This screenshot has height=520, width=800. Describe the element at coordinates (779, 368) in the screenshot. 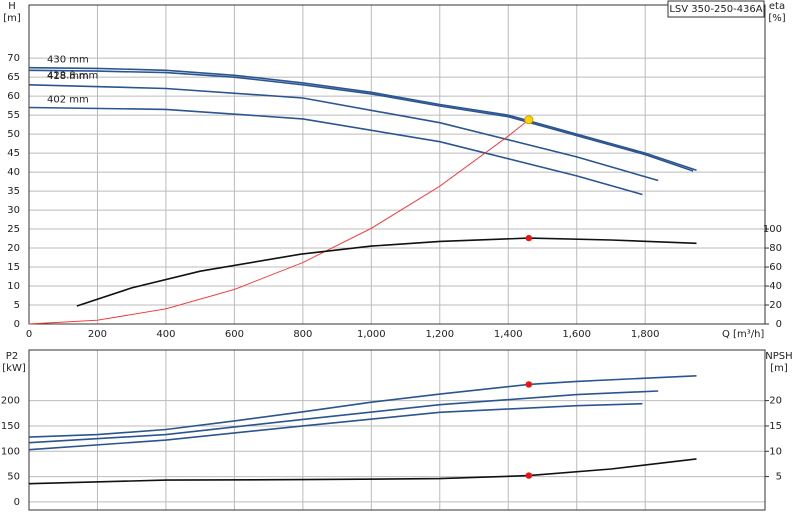

I see `y2-unit: [m]` at that location.